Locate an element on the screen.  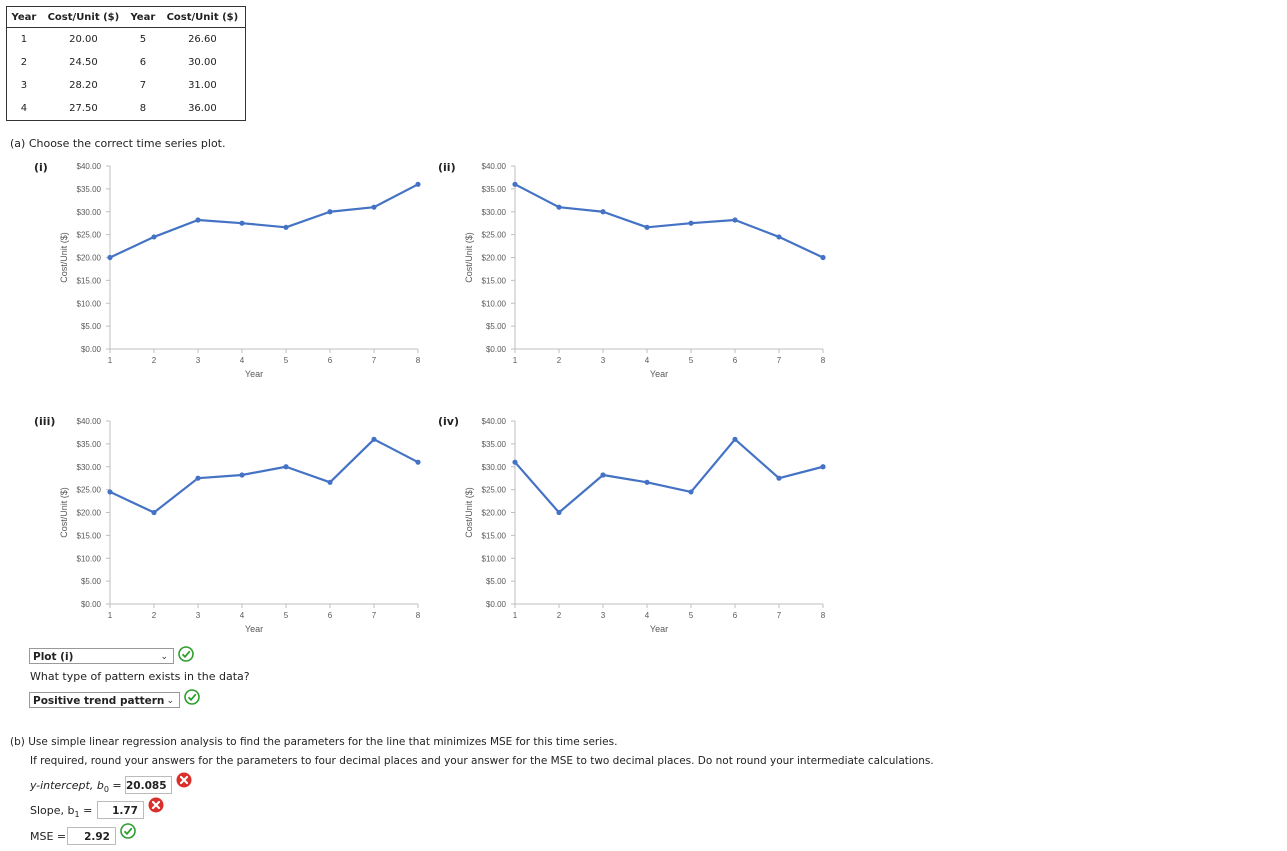
table-cell: 1 is located at coordinates (24, 39).